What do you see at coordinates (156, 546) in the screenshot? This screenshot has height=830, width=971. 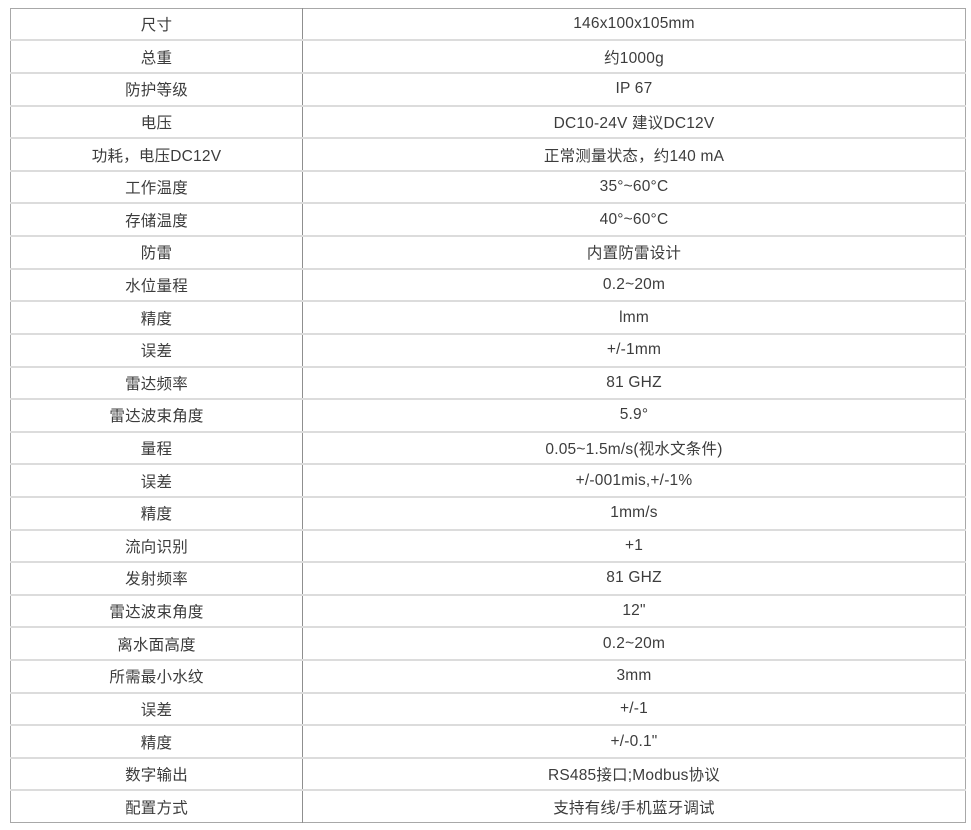 I see `spec-label: 流向识别` at bounding box center [156, 546].